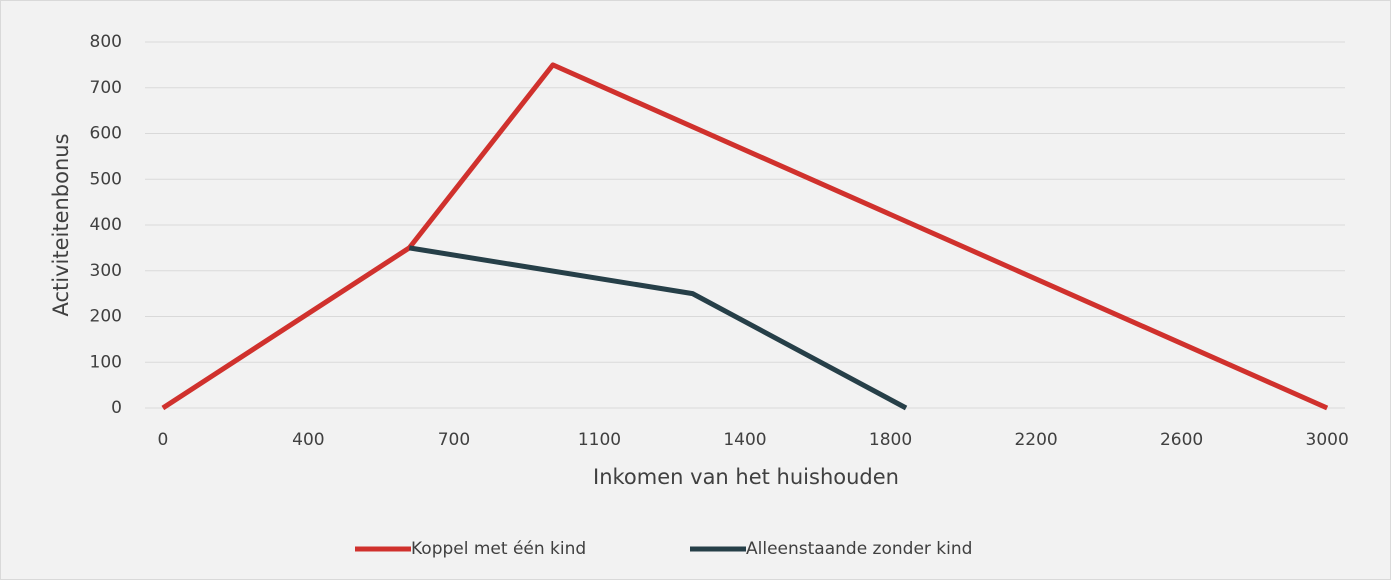 Image resolution: width=1391 pixels, height=580 pixels. What do you see at coordinates (116, 408) in the screenshot?
I see `y-tick-label: 0` at bounding box center [116, 408].